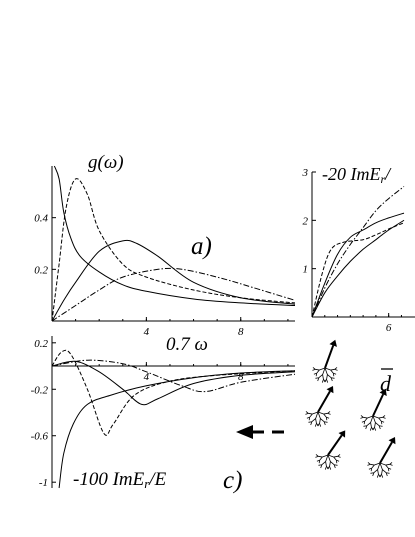 The width and height of the screenshot is (415, 537). I want to click on y-tick-label: -0.2, so click(40, 390).